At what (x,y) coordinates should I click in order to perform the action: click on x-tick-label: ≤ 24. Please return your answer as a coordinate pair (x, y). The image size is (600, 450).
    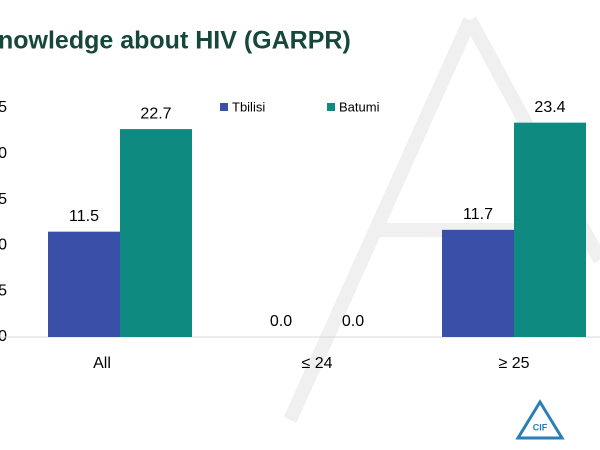
    Looking at the image, I should click on (316, 363).